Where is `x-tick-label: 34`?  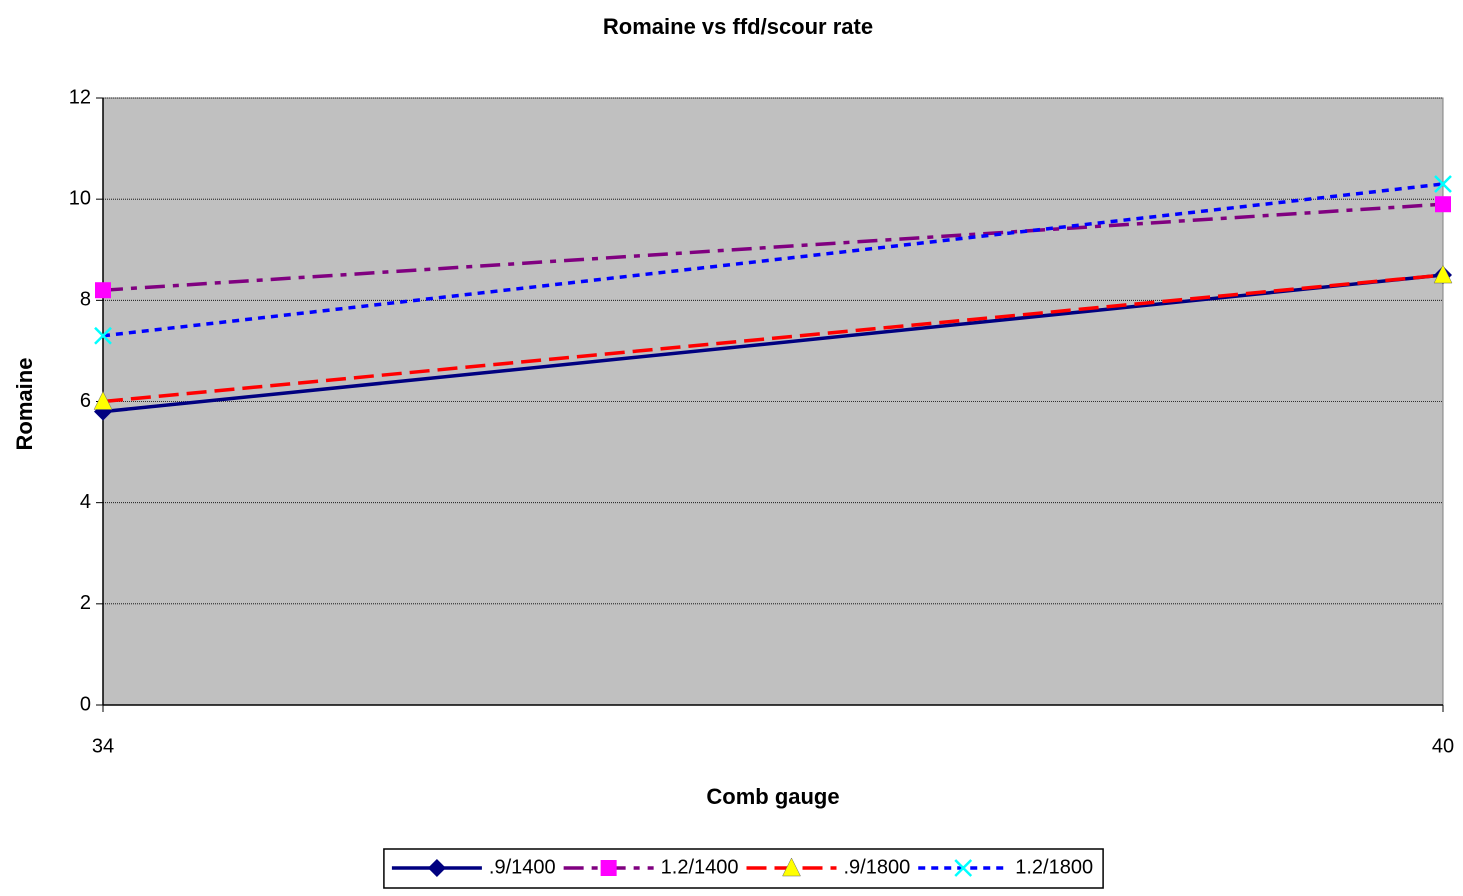 x-tick-label: 34 is located at coordinates (103, 746).